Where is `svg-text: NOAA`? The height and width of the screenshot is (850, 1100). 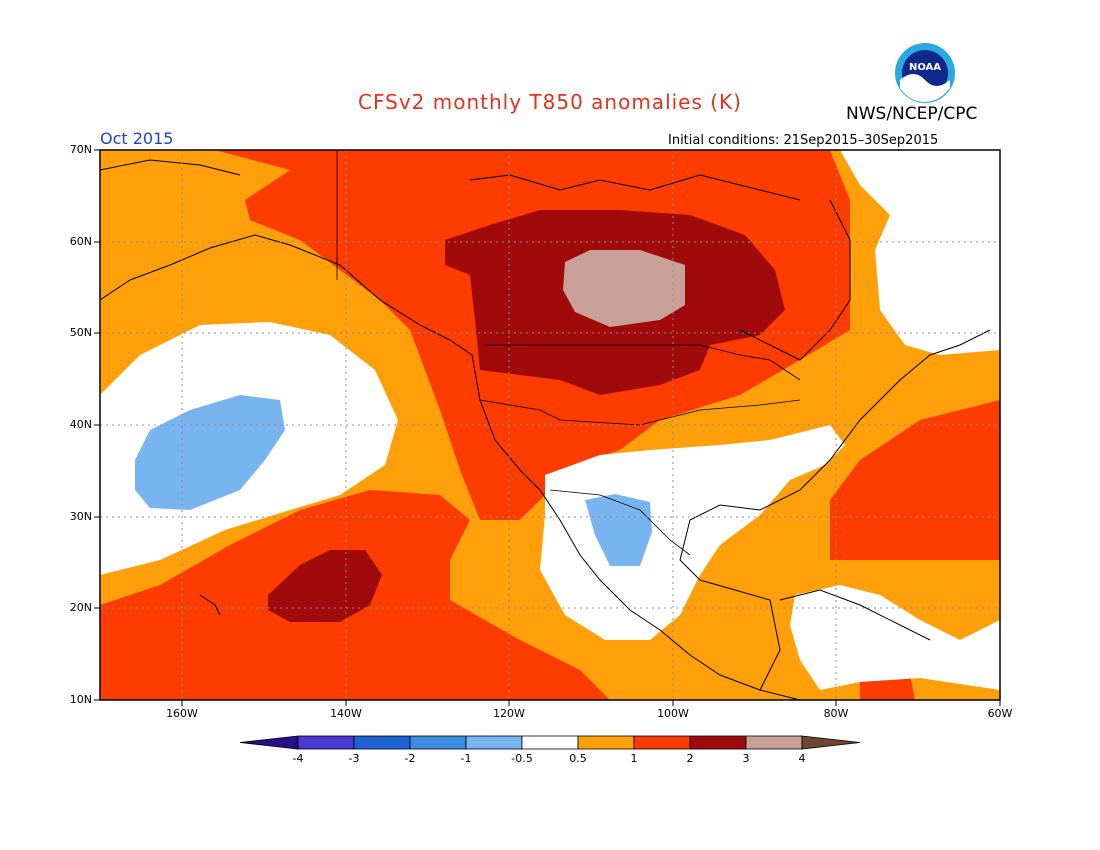
svg-text: NOAA is located at coordinates (925, 67).